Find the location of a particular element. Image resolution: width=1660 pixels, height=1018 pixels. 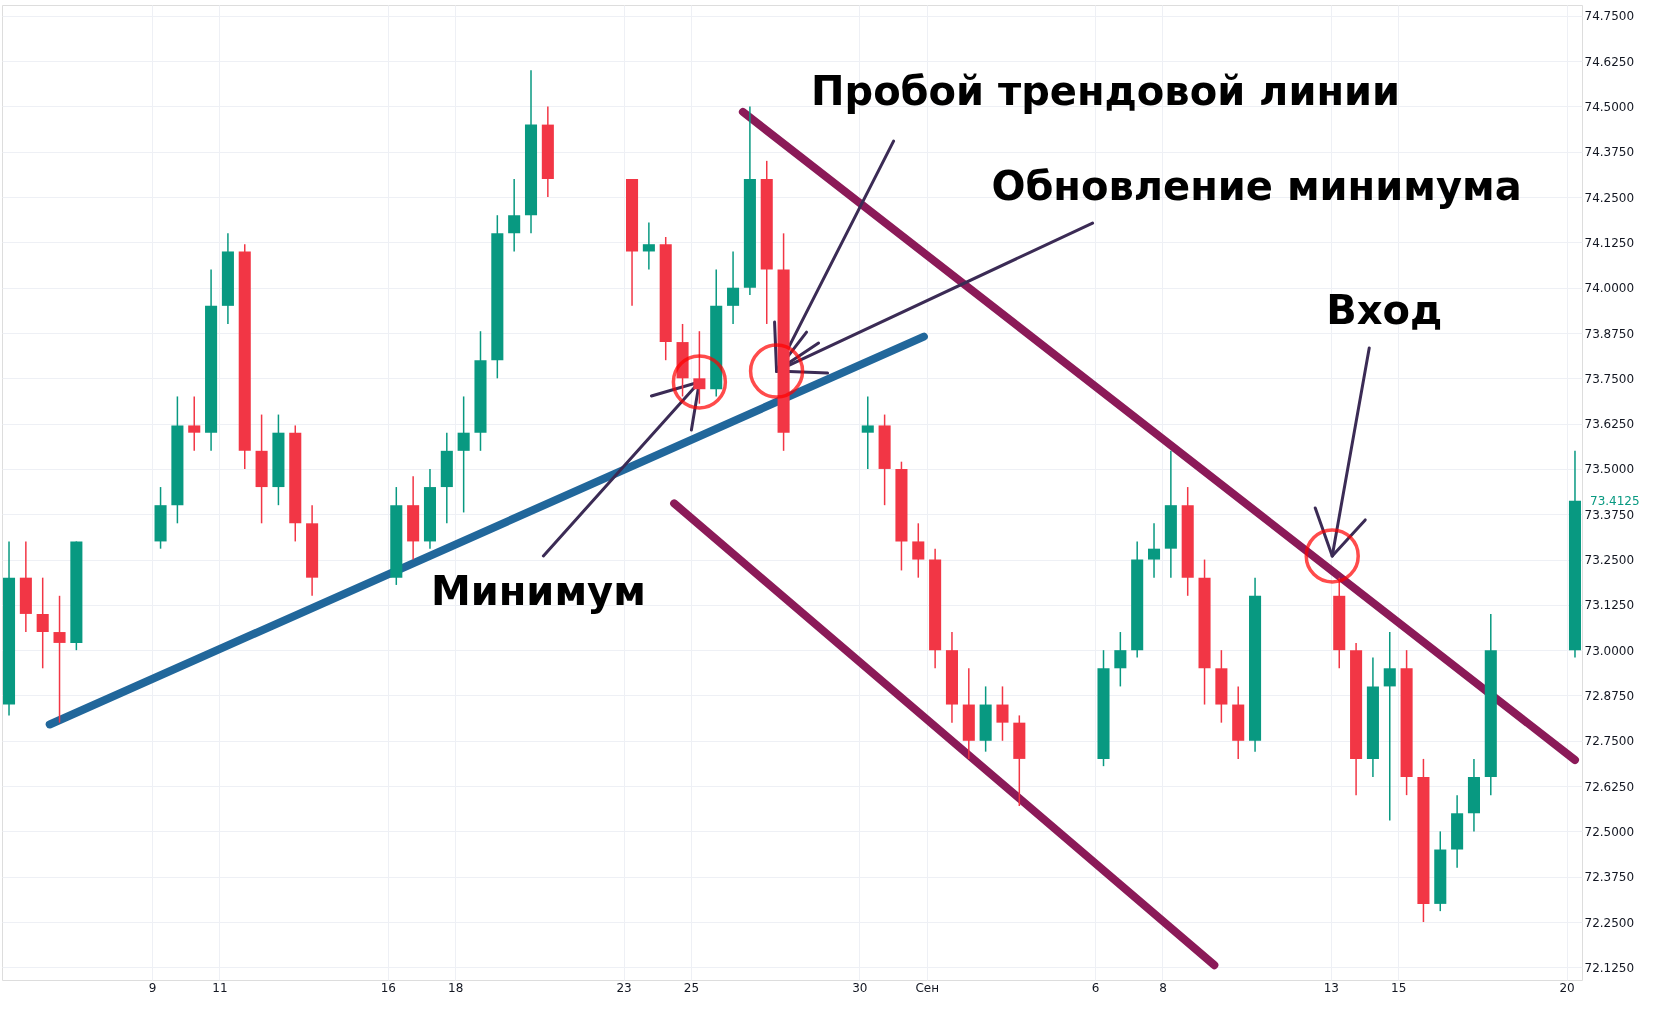

annotation: Пробой трендовой линии is located at coordinates (1106, 91).